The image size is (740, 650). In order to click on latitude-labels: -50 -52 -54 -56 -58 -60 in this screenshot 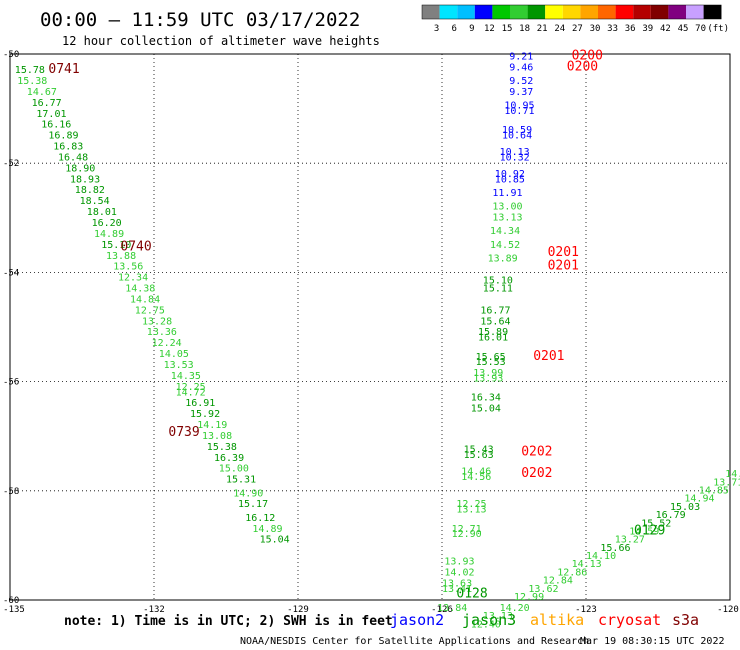, I will do `click(11, 328)`.